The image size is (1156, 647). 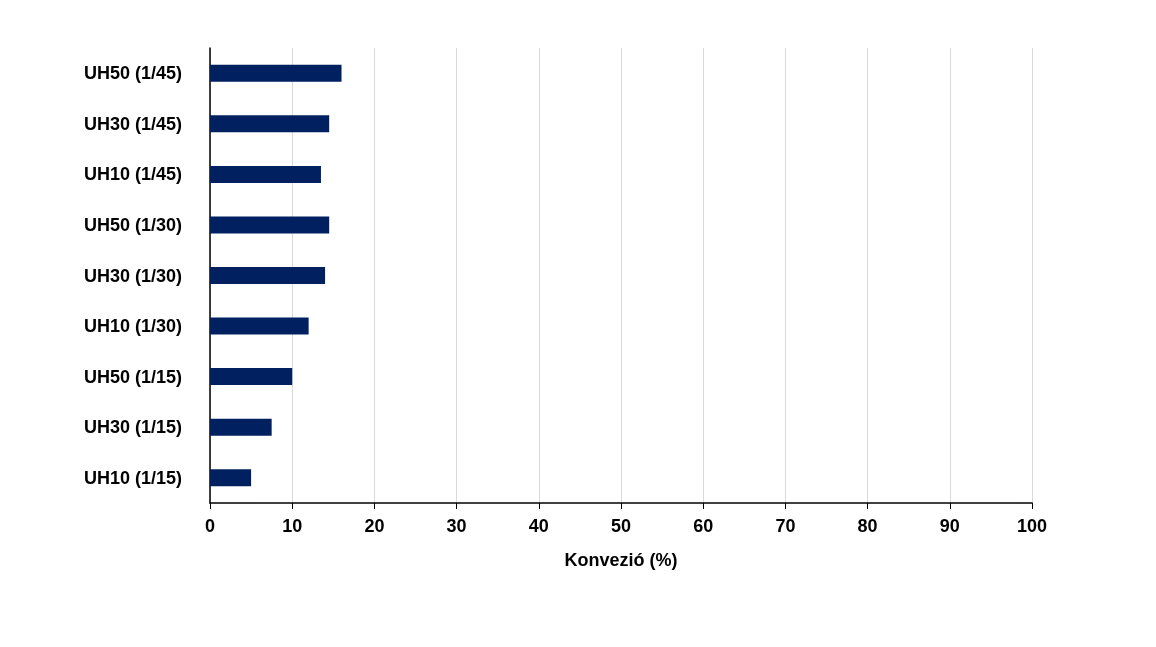 I want to click on x-tick-label: 40, so click(x=538, y=526).